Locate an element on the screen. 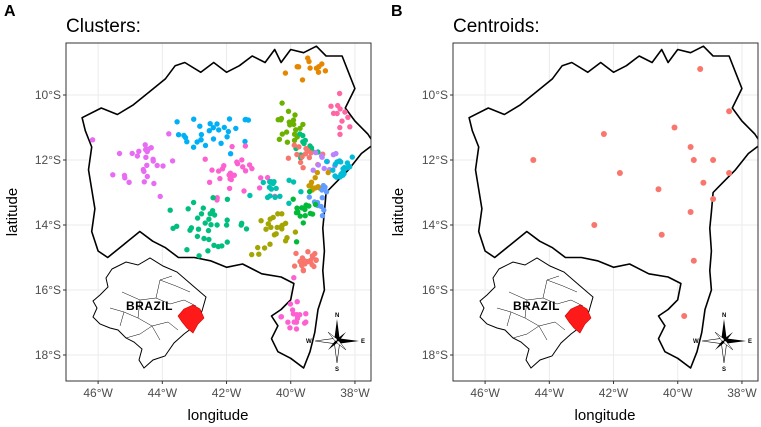 The width and height of the screenshot is (761, 427). panel-letter-b: B is located at coordinates (397, 11).